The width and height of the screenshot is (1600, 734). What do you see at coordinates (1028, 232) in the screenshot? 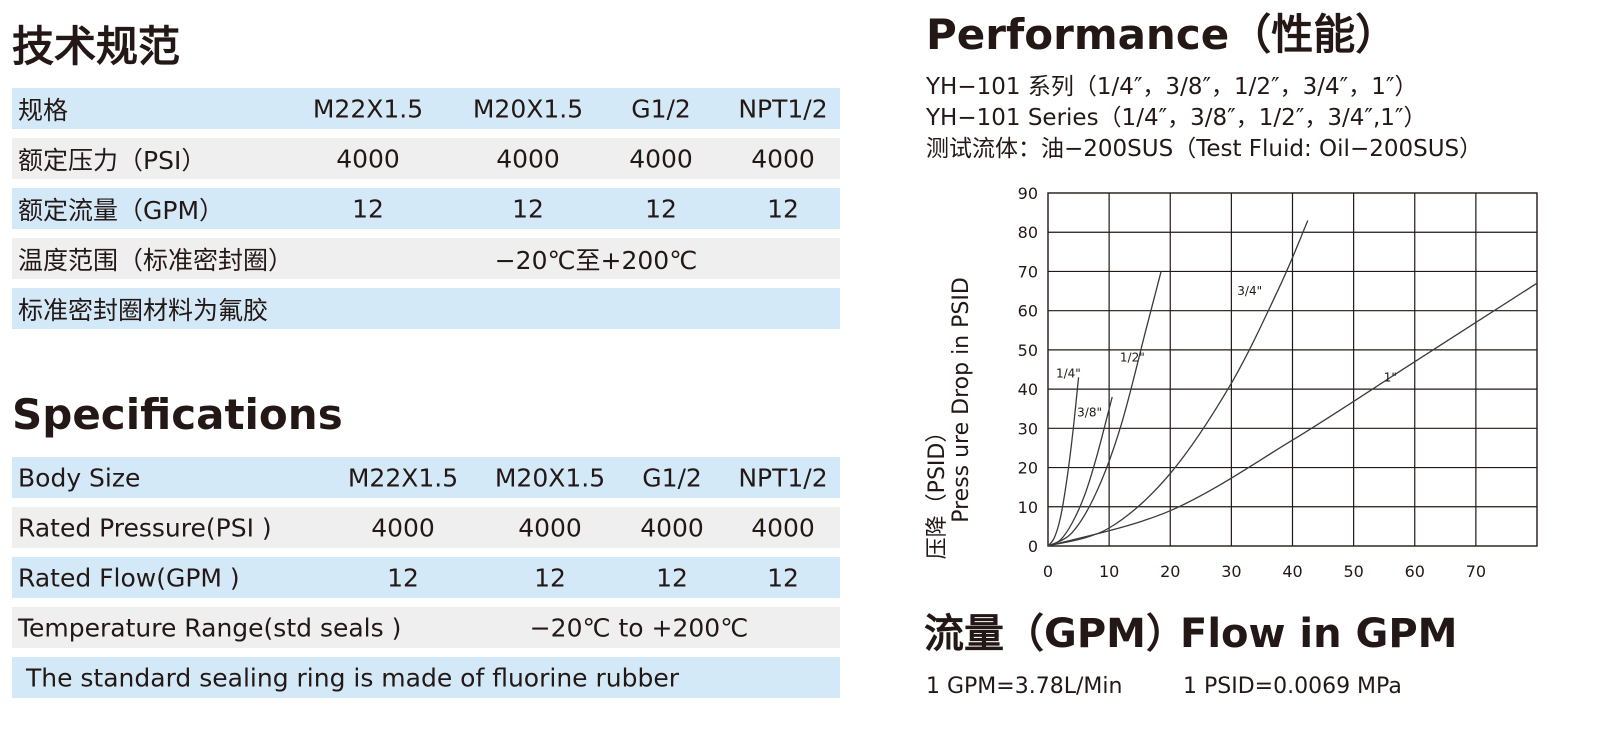
I see `y-tick-label: 80` at bounding box center [1028, 232].